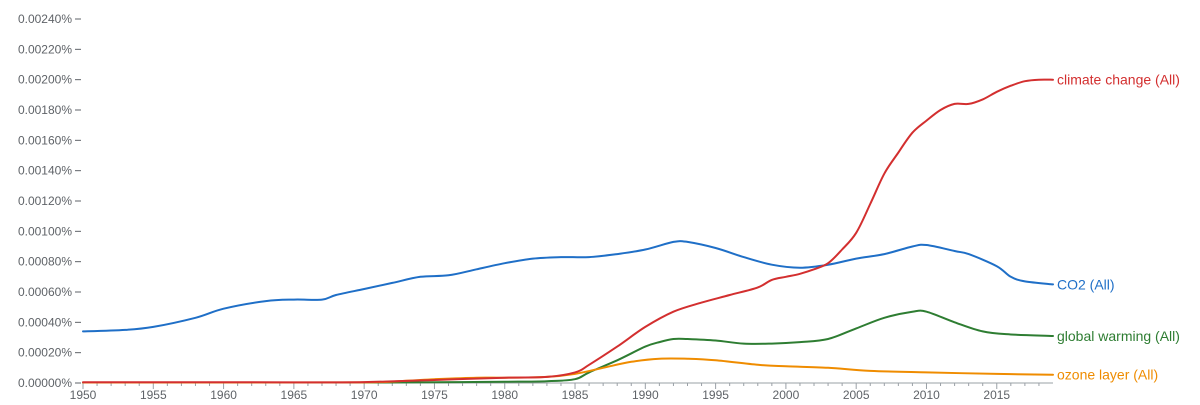 This screenshot has height=405, width=1200. I want to click on x-tick-label: 2005, so click(856, 395).